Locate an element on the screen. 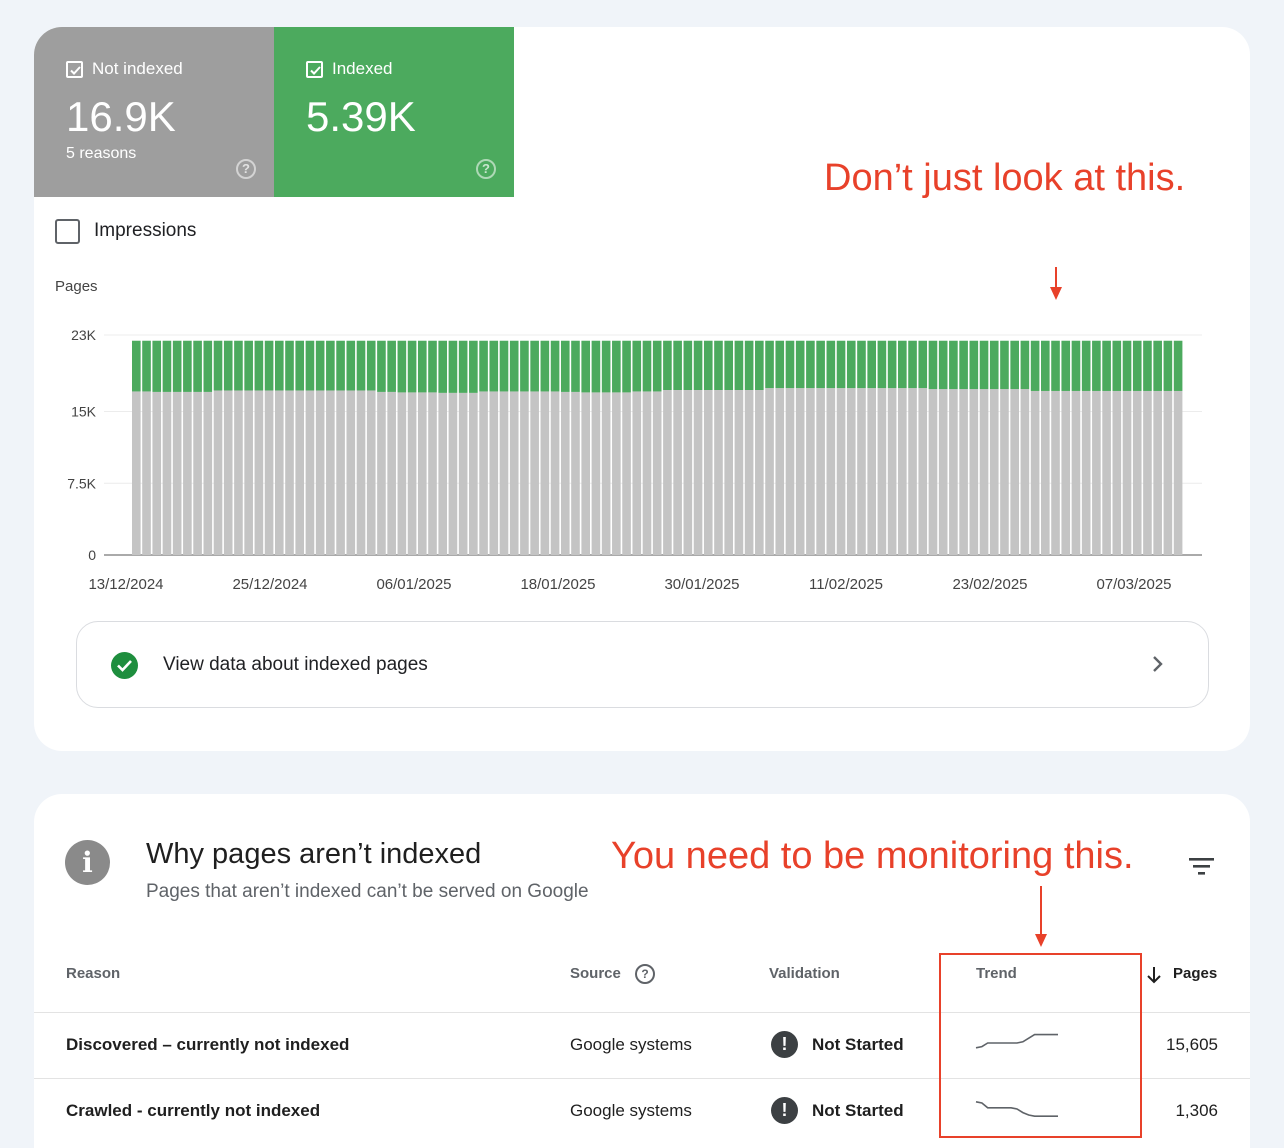  checkbox-checked-icon is located at coordinates (314, 69).